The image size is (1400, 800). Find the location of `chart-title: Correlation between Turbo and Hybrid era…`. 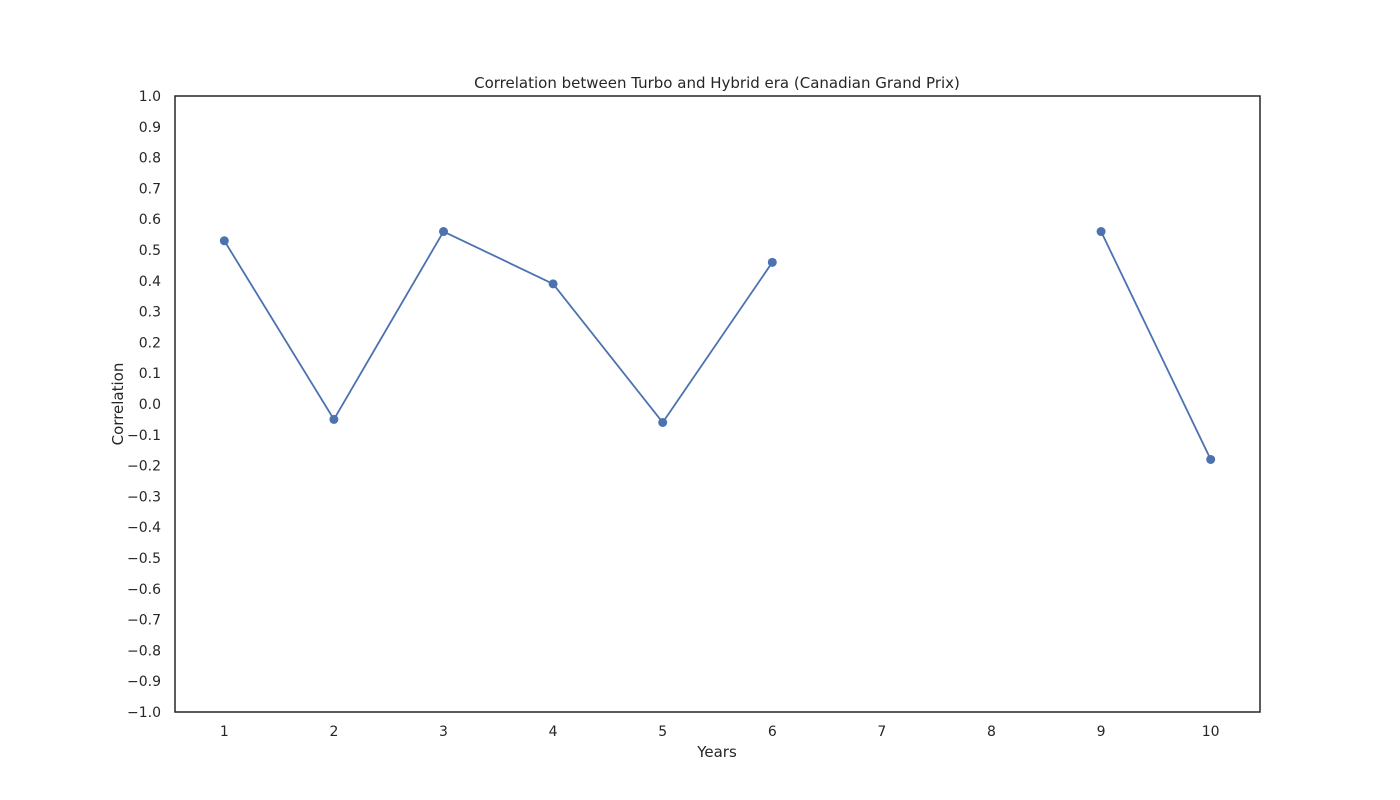

chart-title: Correlation between Turbo and Hybrid era… is located at coordinates (717, 83).